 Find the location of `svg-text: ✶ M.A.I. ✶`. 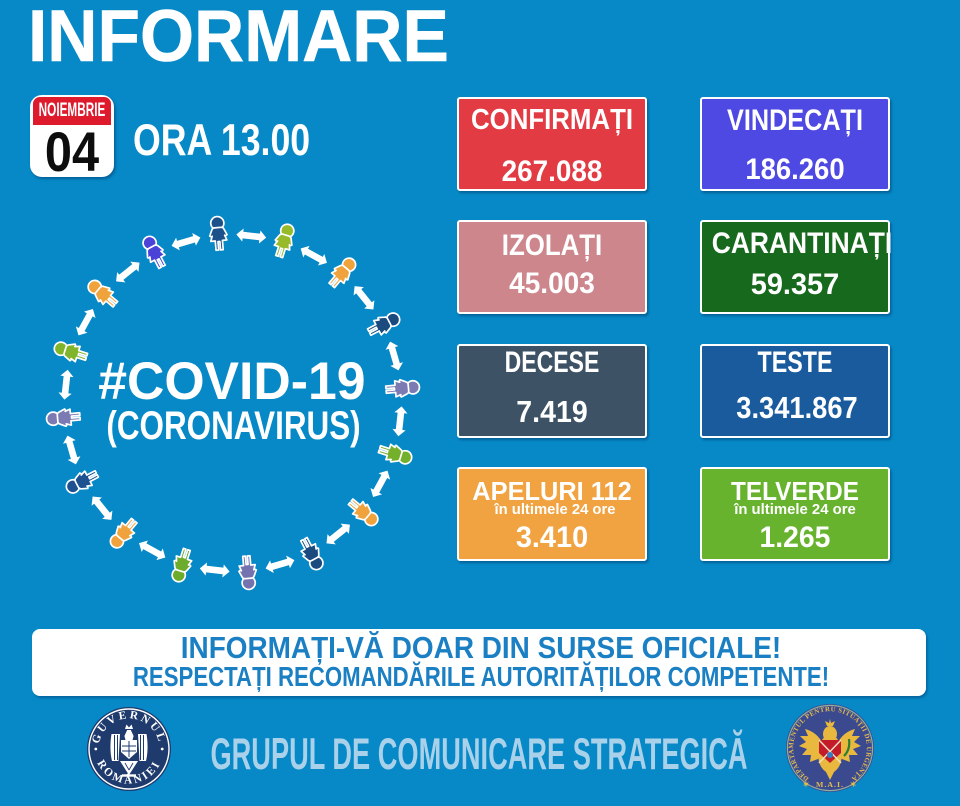

svg-text: ✶ M.A.I. ✶ is located at coordinates (830, 784).